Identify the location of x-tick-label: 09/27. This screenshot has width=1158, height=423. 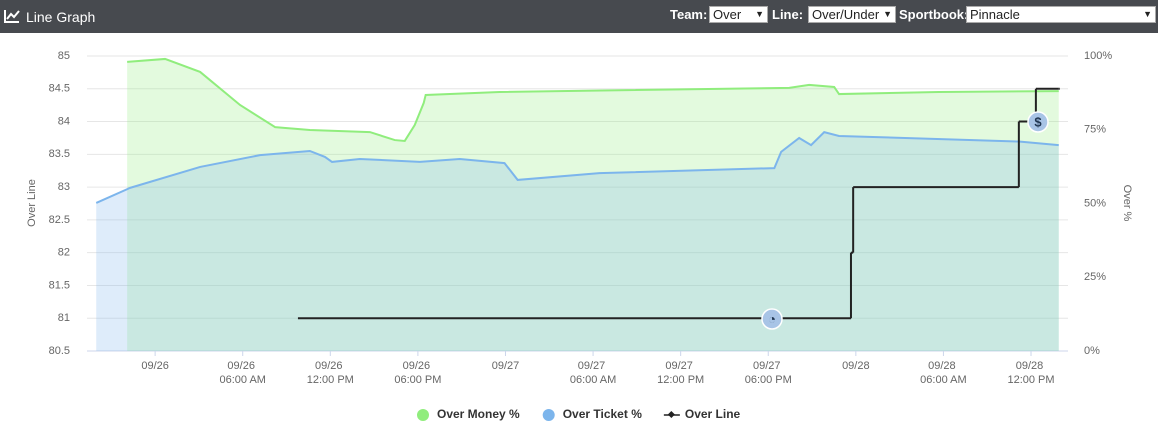
(506, 366).